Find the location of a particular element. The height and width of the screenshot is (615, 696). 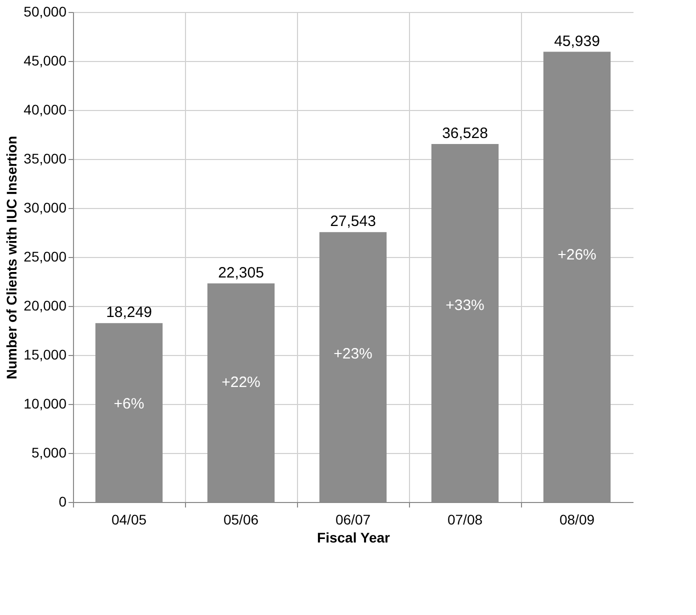

x-tick-label: 06/07 is located at coordinates (353, 520).